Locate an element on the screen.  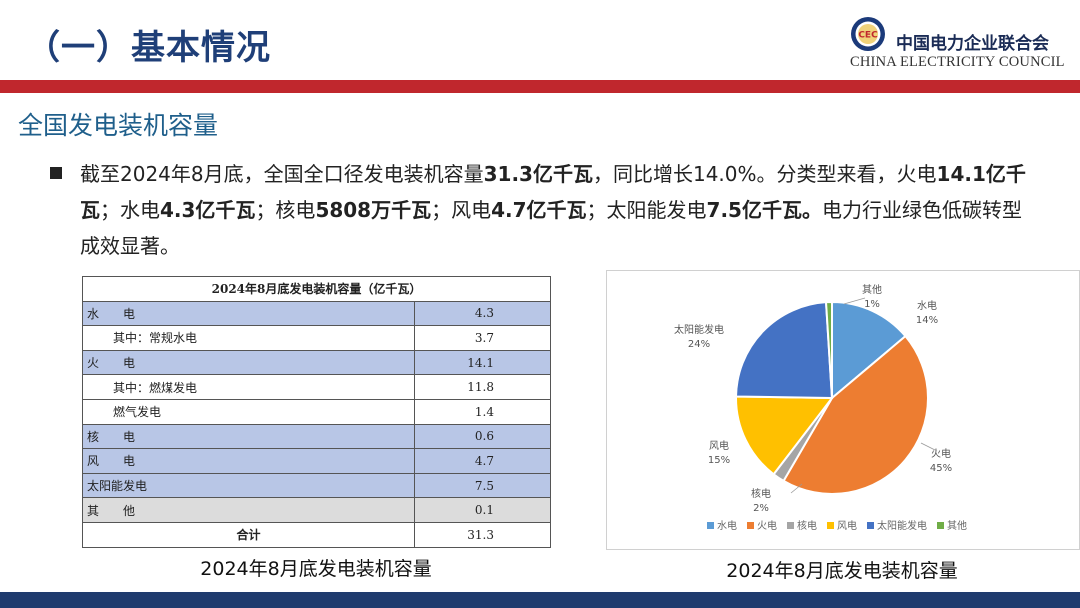
table-row-value: 11.8 is located at coordinates (482, 387).